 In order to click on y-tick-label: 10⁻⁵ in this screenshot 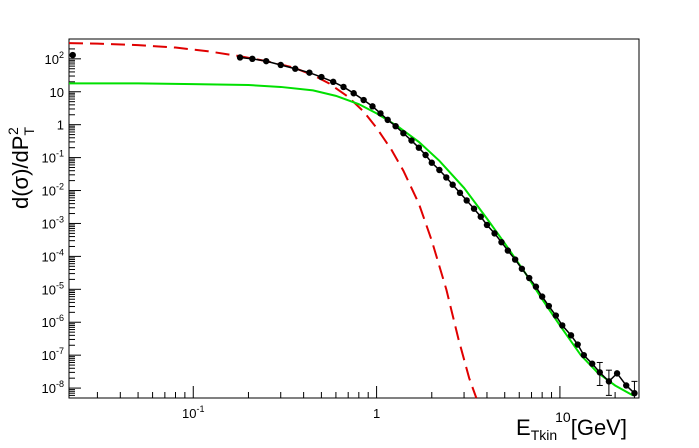, I will do `click(53, 288)`.